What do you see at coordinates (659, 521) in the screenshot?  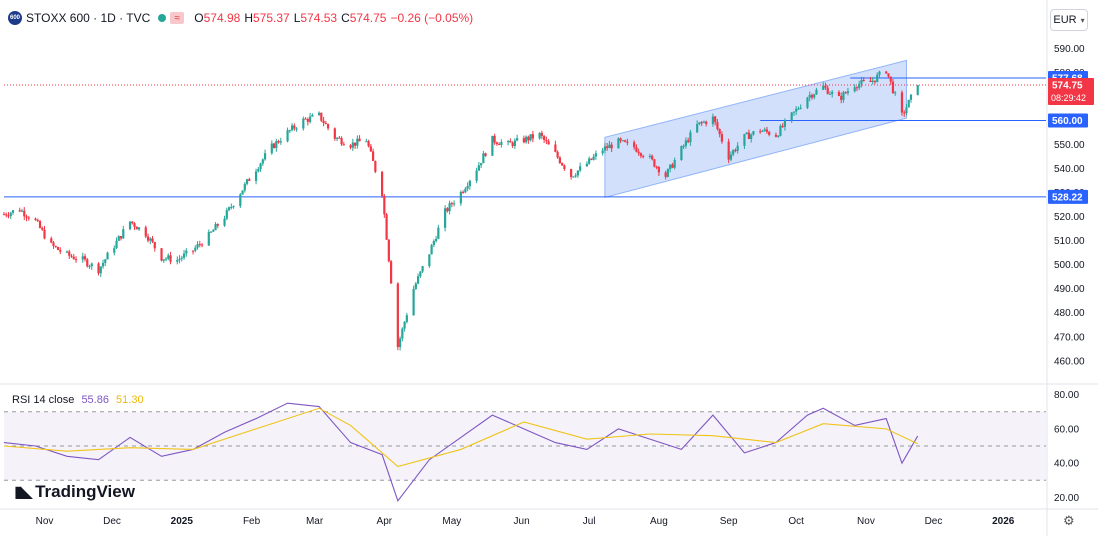 I see `time-tick-label: Aug` at bounding box center [659, 521].